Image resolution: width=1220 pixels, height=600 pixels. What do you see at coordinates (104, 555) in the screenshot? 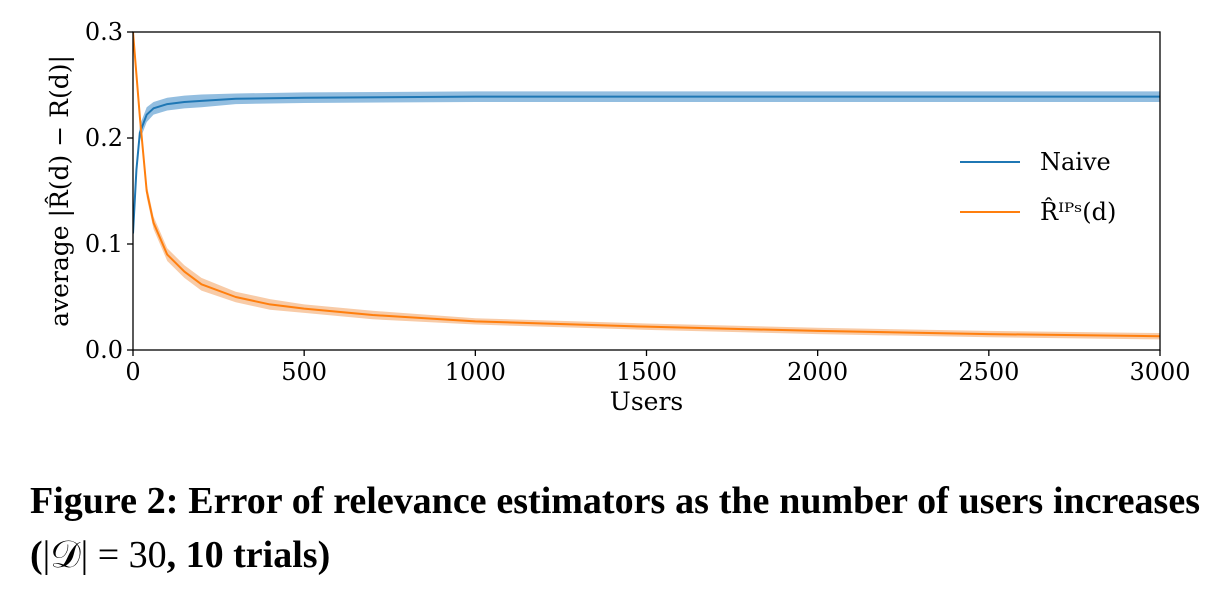
I see `caption-math: |𝒟| = 30` at bounding box center [104, 555].